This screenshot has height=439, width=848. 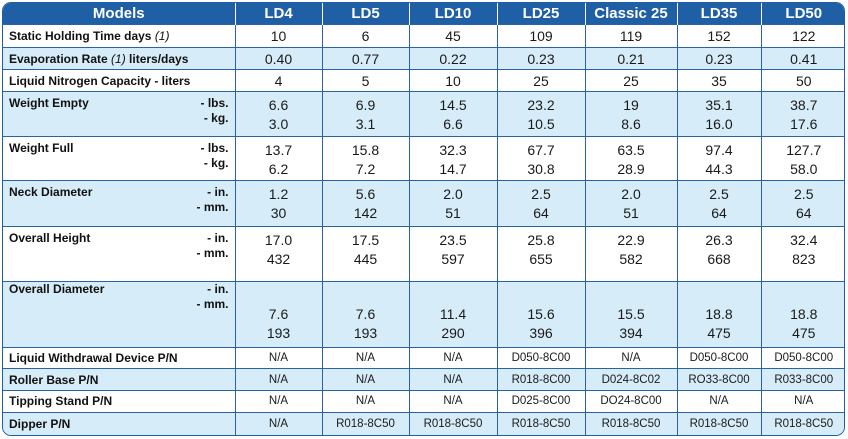 What do you see at coordinates (278, 58) in the screenshot?
I see `table-cell: 0.40` at bounding box center [278, 58].